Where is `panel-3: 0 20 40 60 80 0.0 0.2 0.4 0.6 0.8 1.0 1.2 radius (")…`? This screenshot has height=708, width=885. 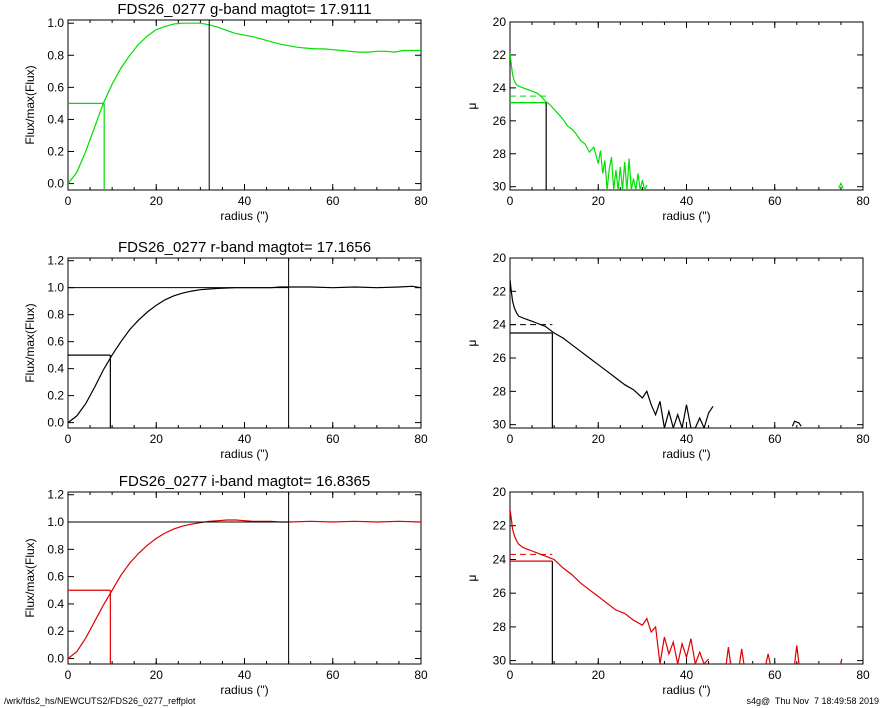 panel-3: 0 20 40 60 80 0.0 0.2 0.4 0.6 0.8 1.0 1.2 radius (")… is located at coordinates (225, 585).